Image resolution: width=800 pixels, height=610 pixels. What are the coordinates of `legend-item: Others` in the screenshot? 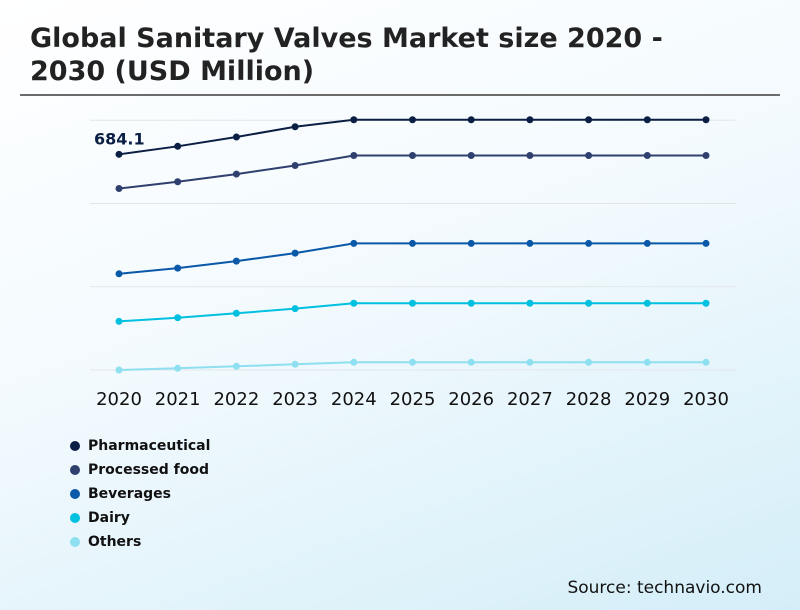 It's located at (140, 542).